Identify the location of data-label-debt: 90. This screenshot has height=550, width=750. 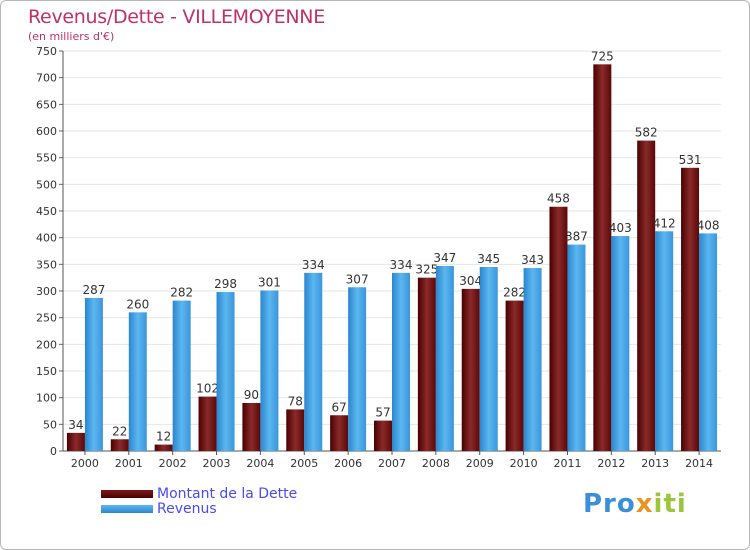
(251, 395).